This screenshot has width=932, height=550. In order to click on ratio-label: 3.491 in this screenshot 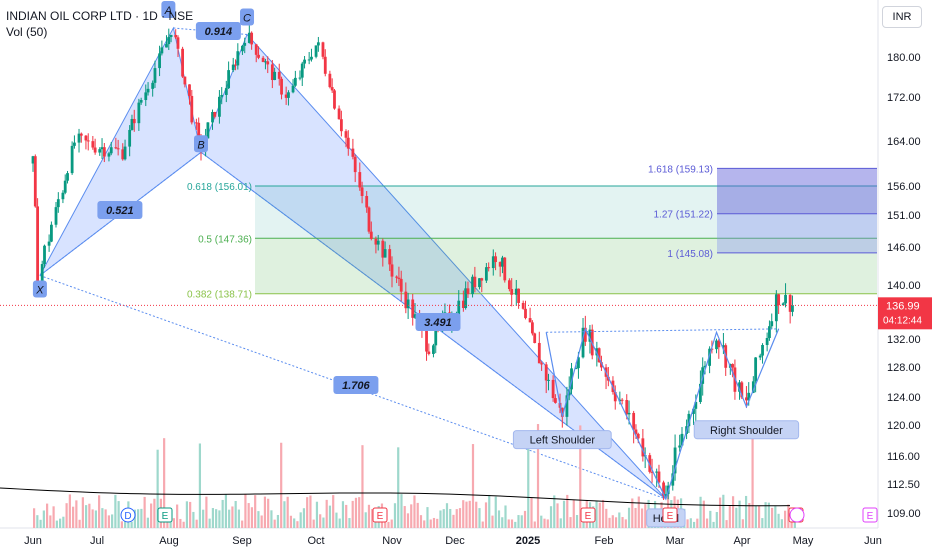, I will do `click(438, 323)`.